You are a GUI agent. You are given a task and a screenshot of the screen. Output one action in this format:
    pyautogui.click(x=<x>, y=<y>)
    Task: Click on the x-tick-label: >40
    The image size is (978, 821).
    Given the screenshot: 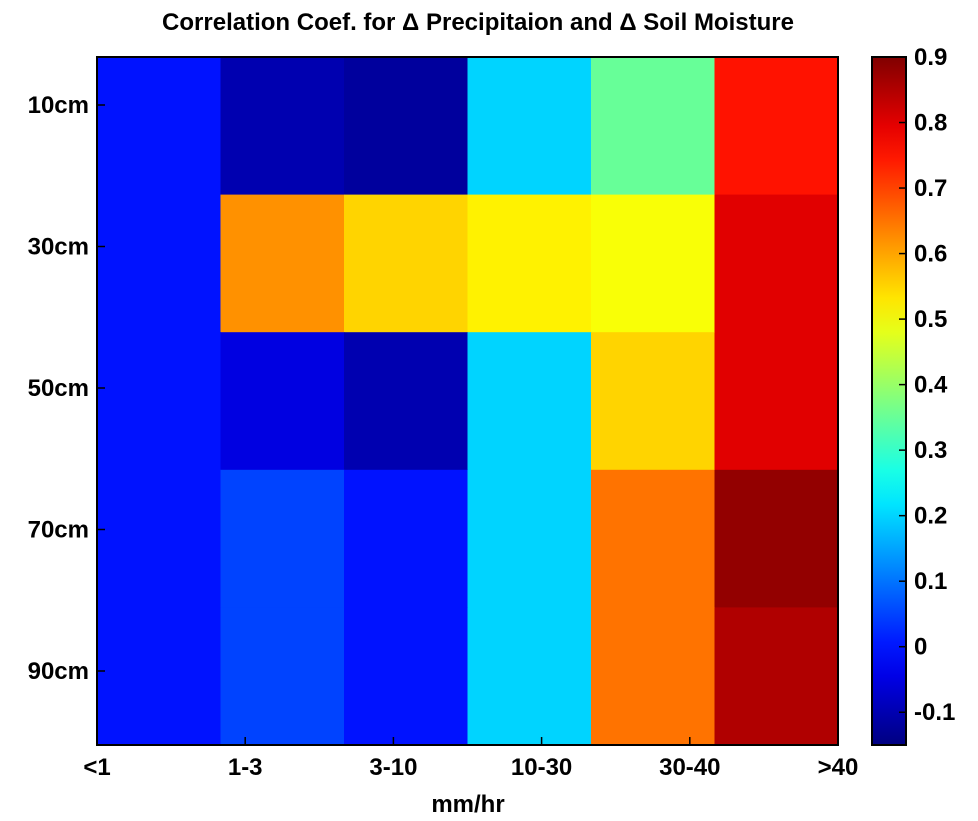 What is the action you would take?
    pyautogui.click(x=838, y=767)
    